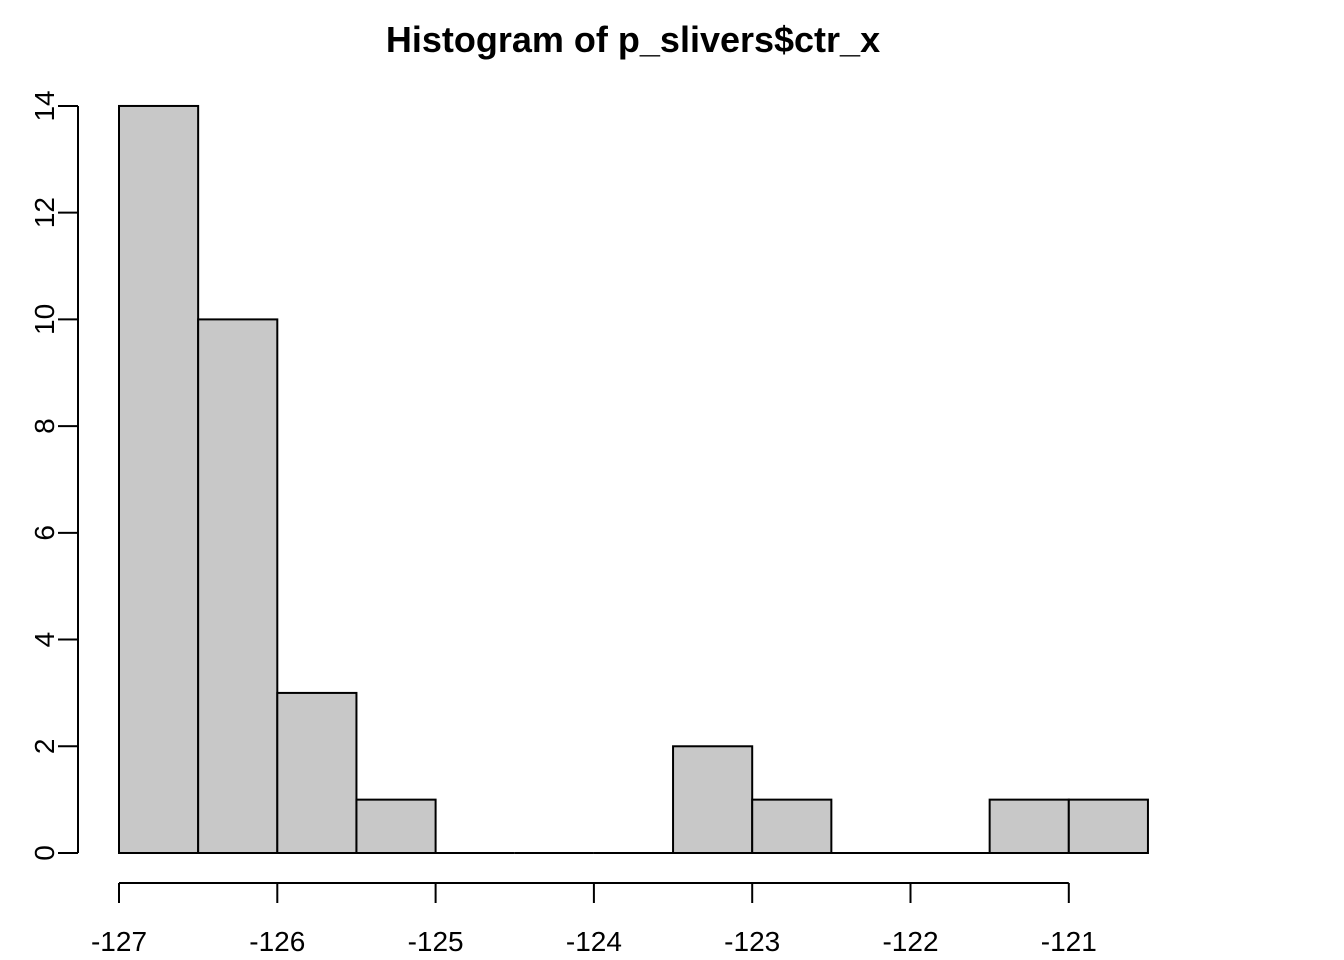 The image size is (1344, 960). Describe the element at coordinates (910, 941) in the screenshot. I see `x-tick-label: -122` at that location.